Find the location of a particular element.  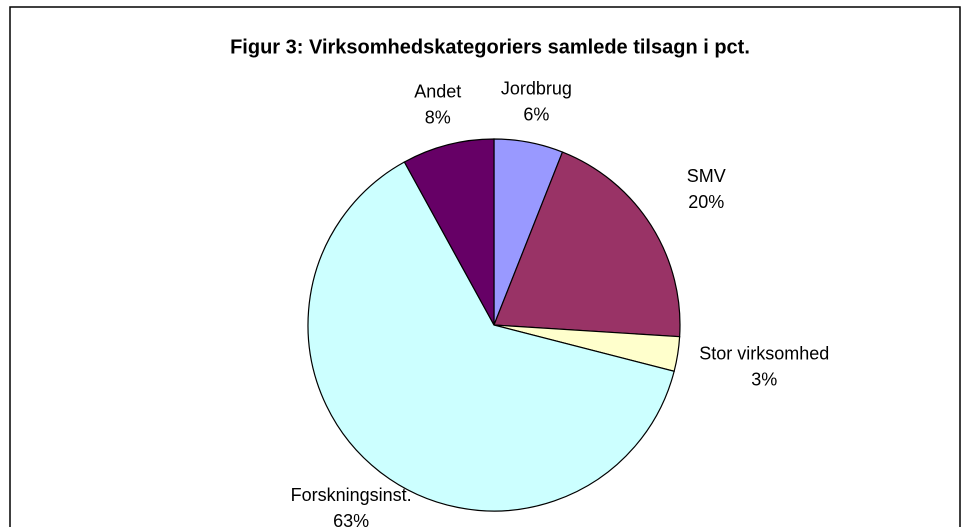

slice-label: Jordbrug is located at coordinates (536, 89).